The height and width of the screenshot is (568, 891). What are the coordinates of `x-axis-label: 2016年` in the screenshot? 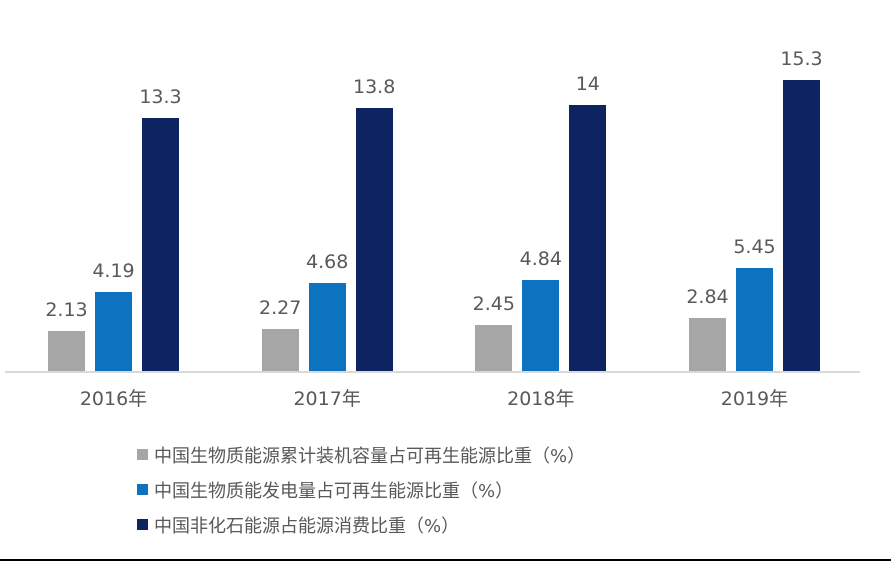 It's located at (113, 399).